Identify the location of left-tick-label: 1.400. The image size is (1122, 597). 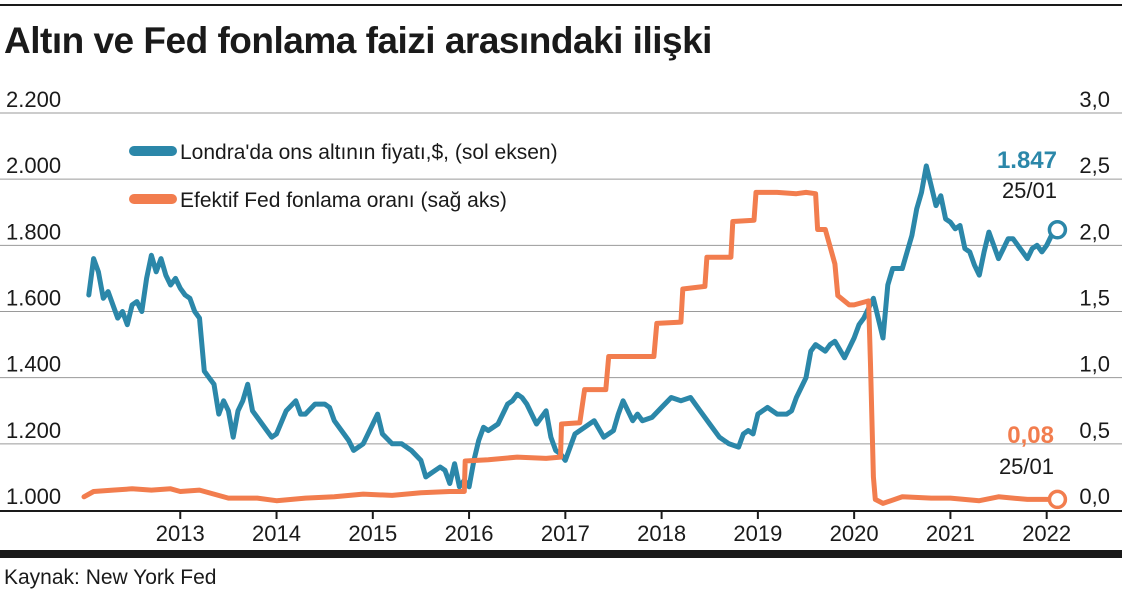
(33, 364).